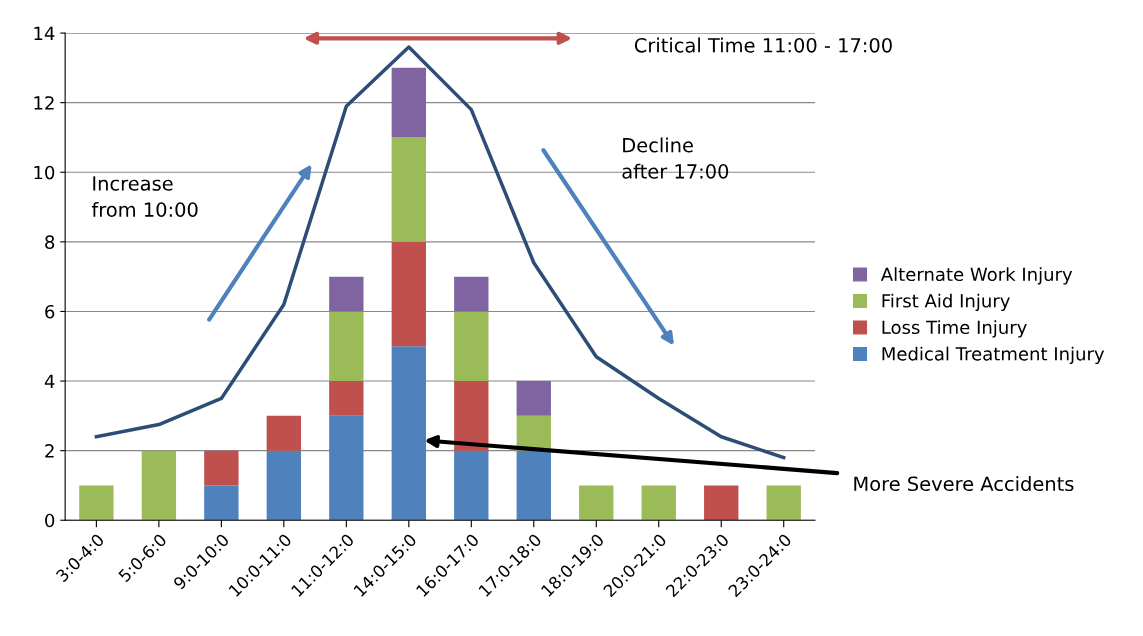 Image resolution: width=1143 pixels, height=636 pixels. I want to click on legend-label: First Aid Injury, so click(946, 302).